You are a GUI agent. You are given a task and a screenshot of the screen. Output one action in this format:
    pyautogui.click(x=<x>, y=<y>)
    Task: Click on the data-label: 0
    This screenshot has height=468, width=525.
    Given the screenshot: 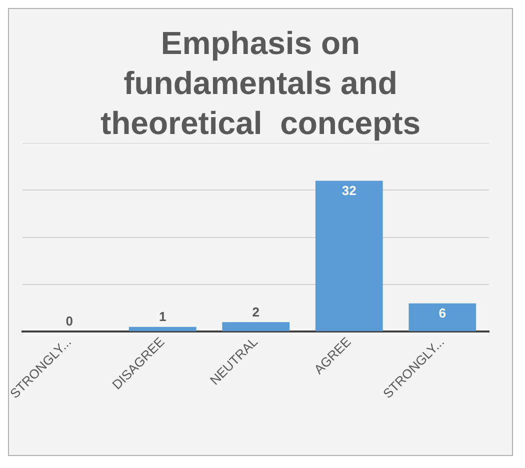 What is the action you would take?
    pyautogui.click(x=69, y=321)
    